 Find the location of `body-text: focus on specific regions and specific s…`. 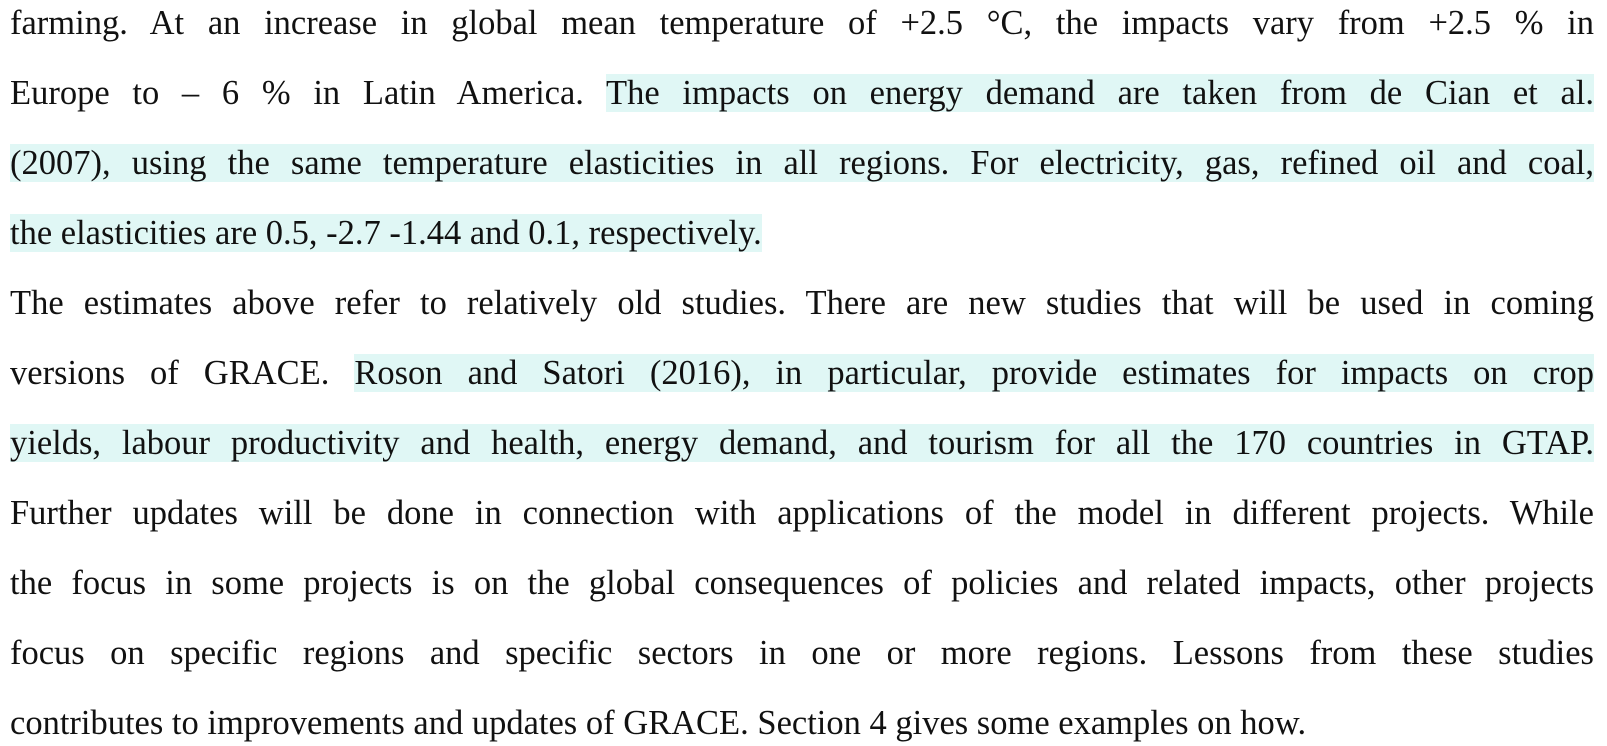

body-text: focus on specific regions and specific s… is located at coordinates (802, 653).